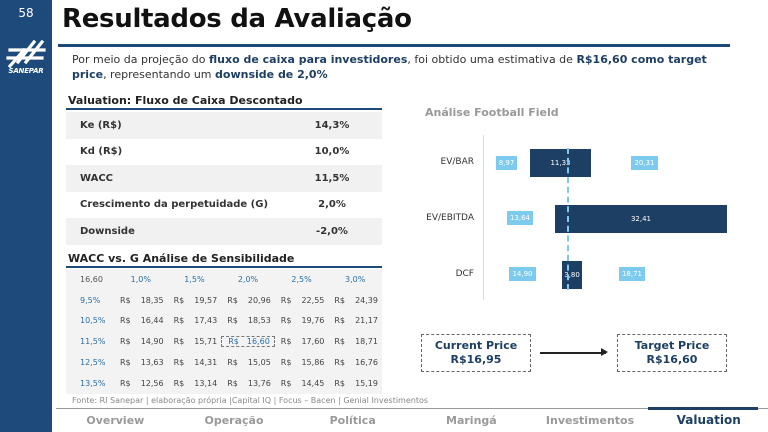  Describe the element at coordinates (141, 59) in the screenshot. I see `intro-part: Por meio da projeção do` at that location.